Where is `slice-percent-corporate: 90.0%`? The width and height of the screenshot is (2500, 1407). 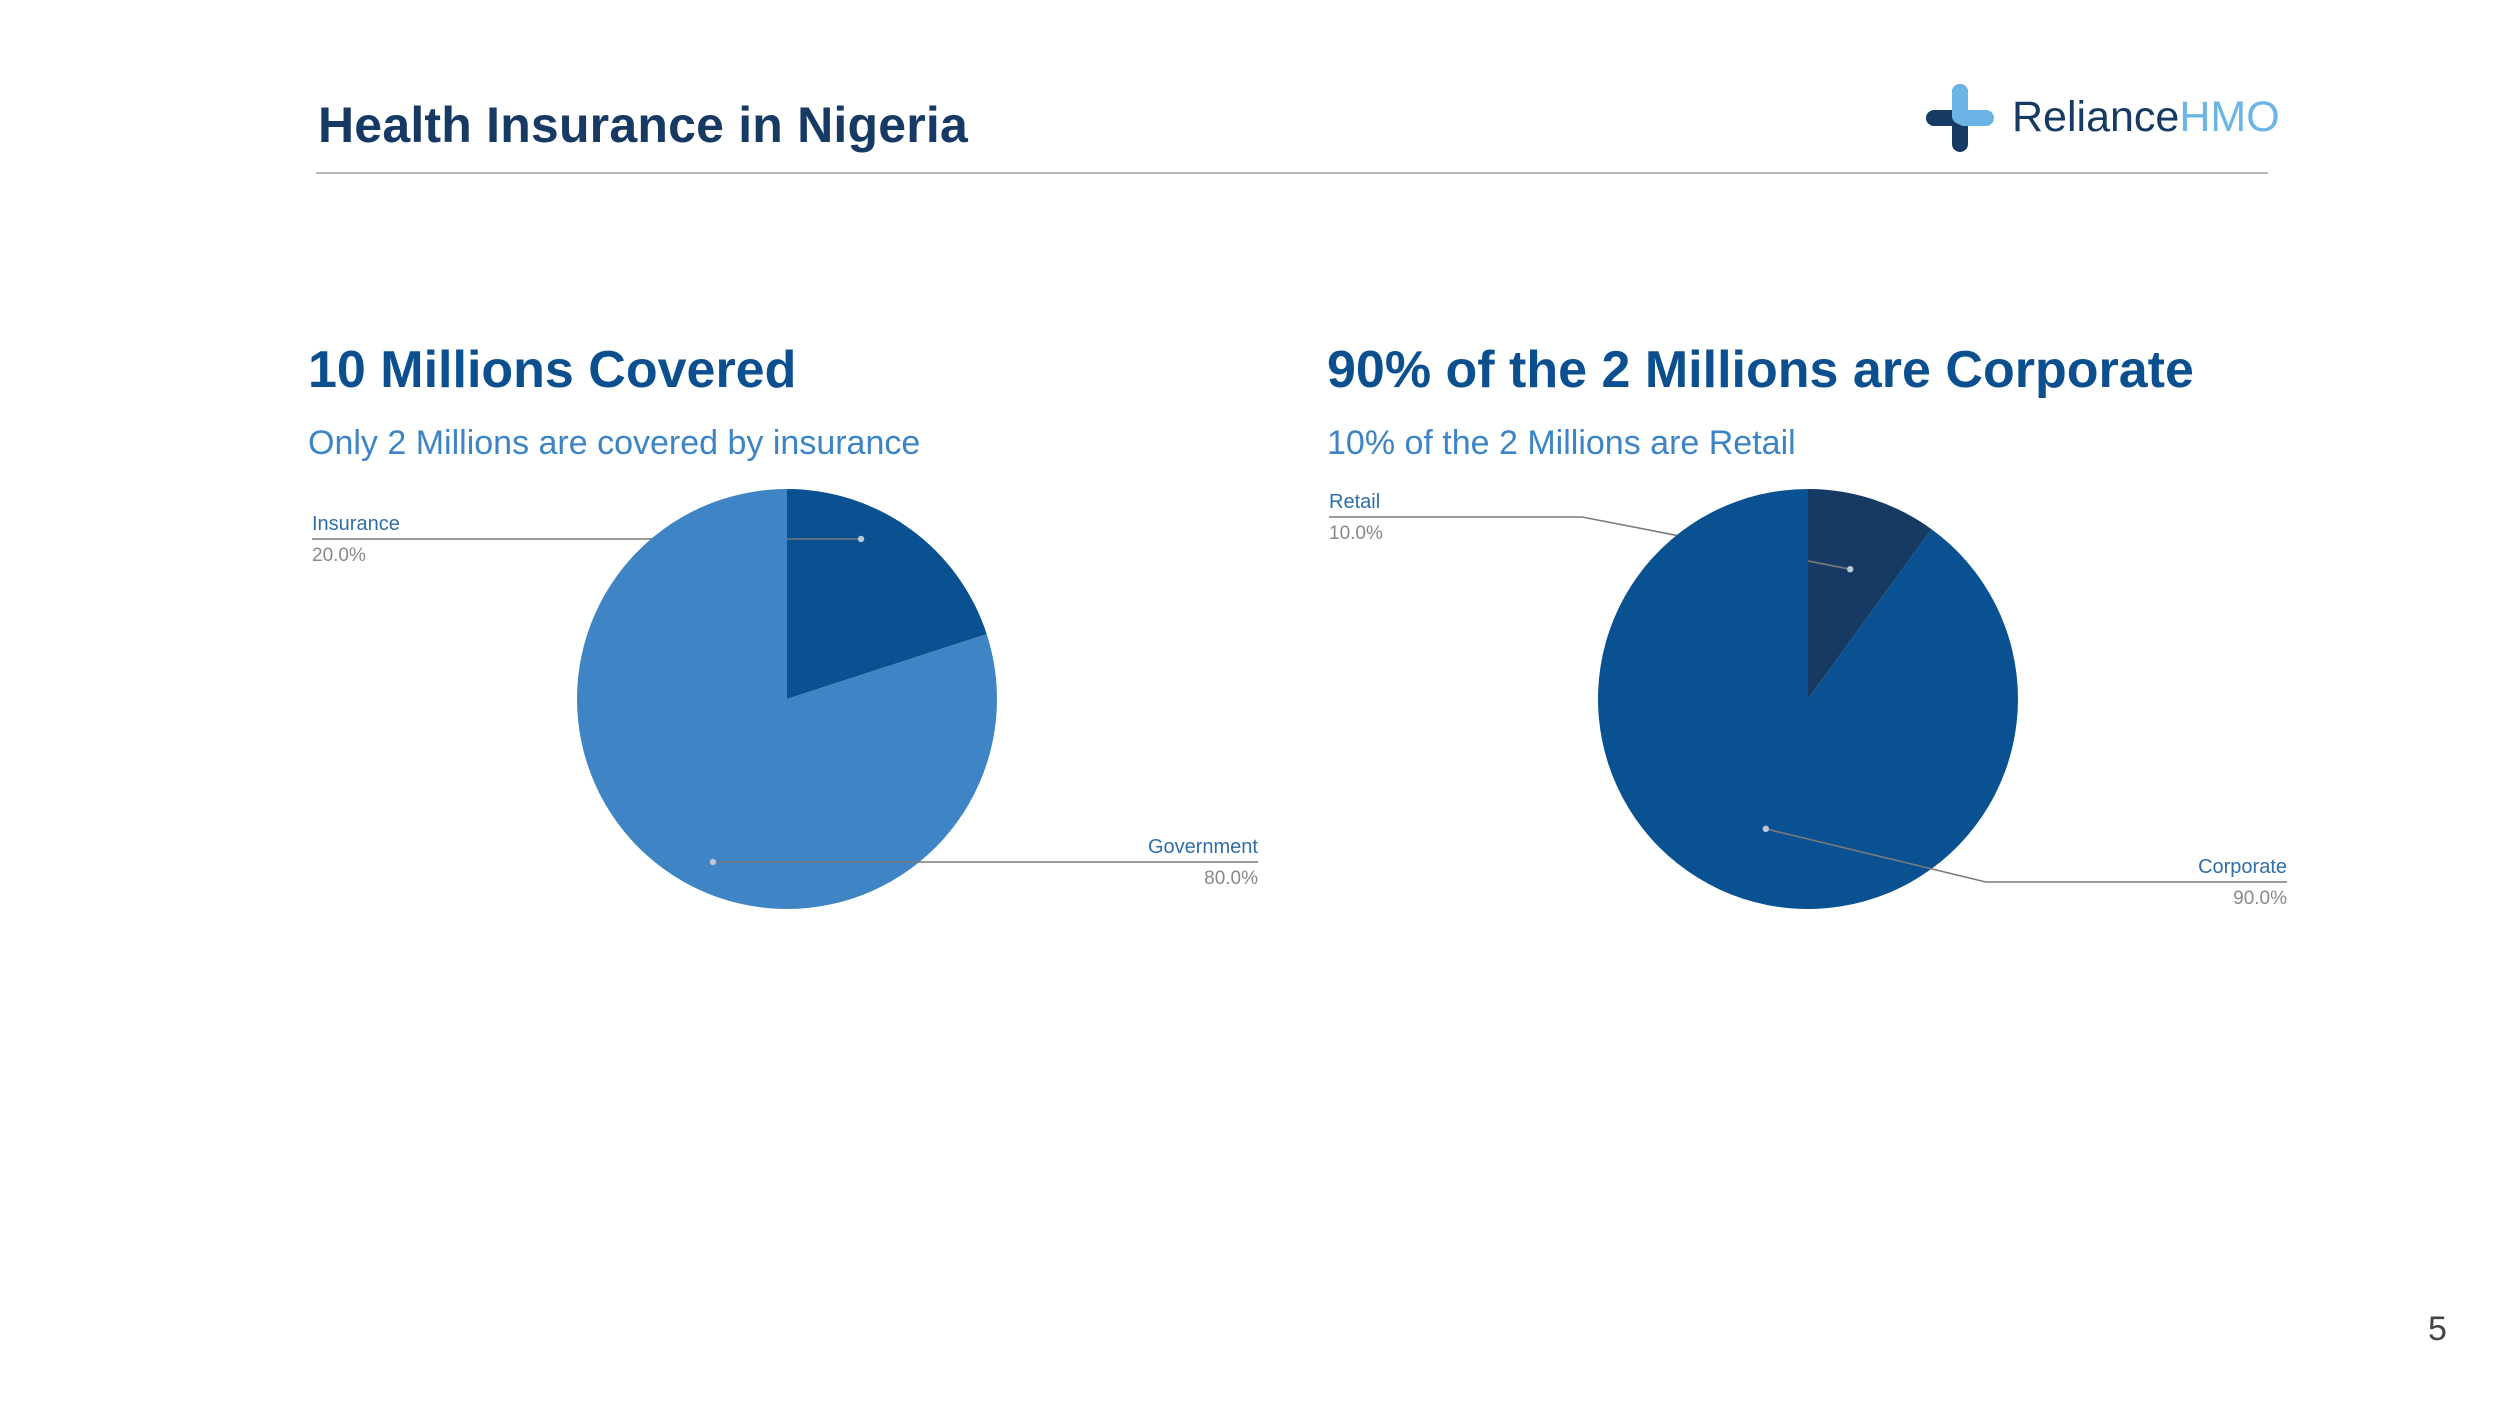 slice-percent-corporate: 90.0% is located at coordinates (2260, 898).